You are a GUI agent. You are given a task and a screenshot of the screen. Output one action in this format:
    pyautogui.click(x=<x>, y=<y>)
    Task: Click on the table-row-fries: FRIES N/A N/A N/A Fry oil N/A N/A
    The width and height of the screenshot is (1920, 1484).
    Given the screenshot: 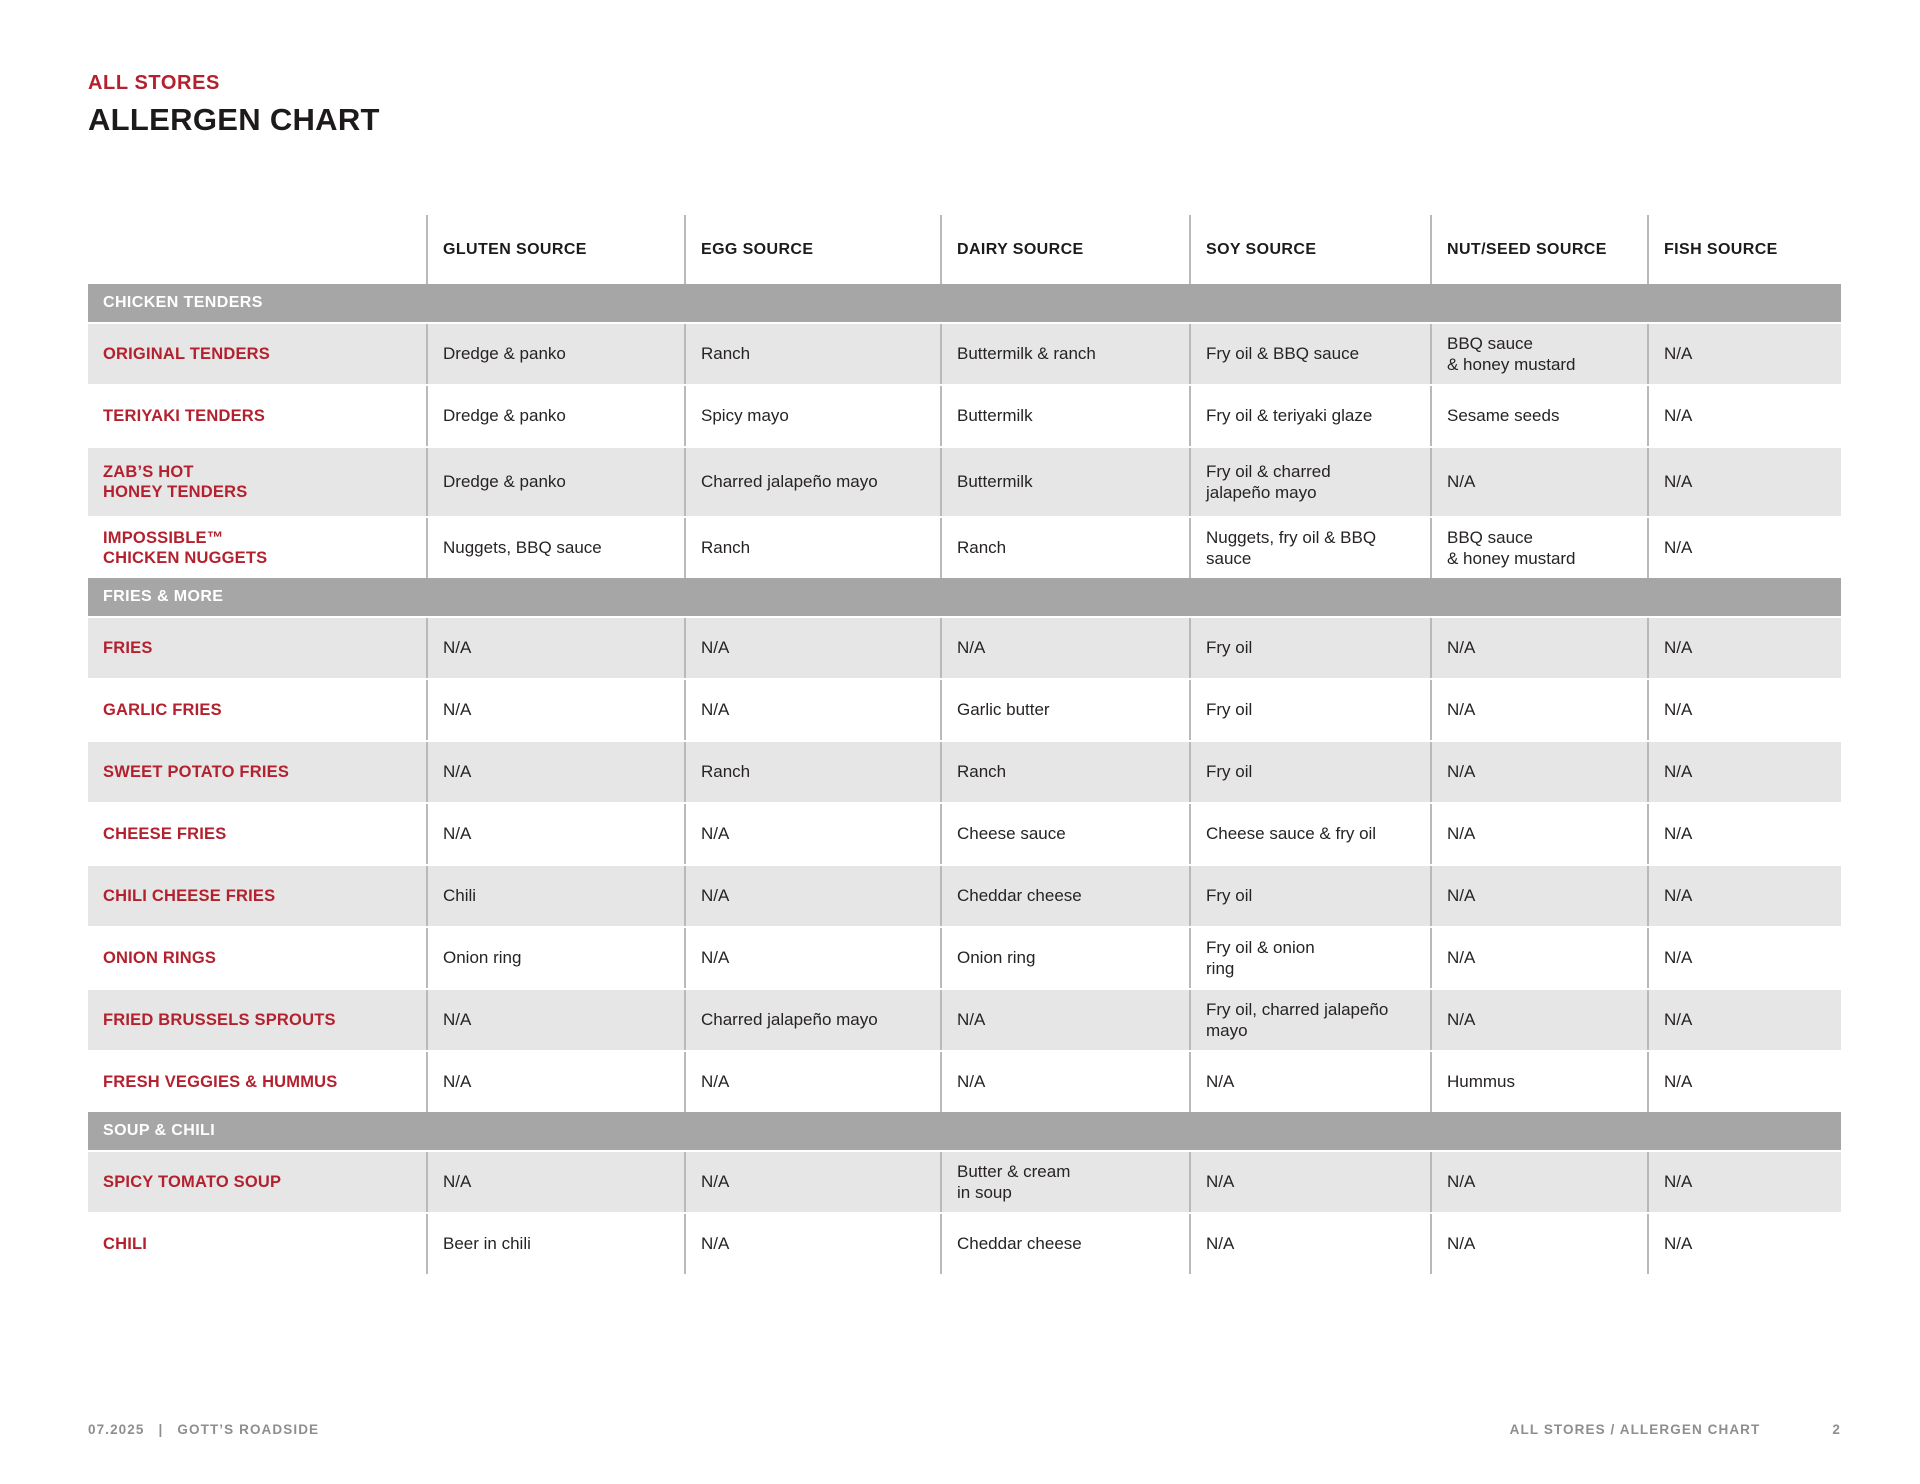 What is the action you would take?
    pyautogui.click(x=964, y=647)
    